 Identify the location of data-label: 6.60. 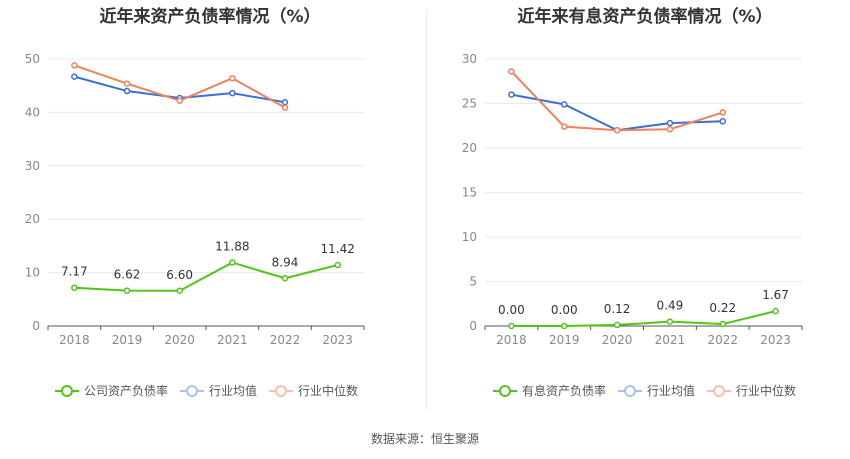
(179, 275).